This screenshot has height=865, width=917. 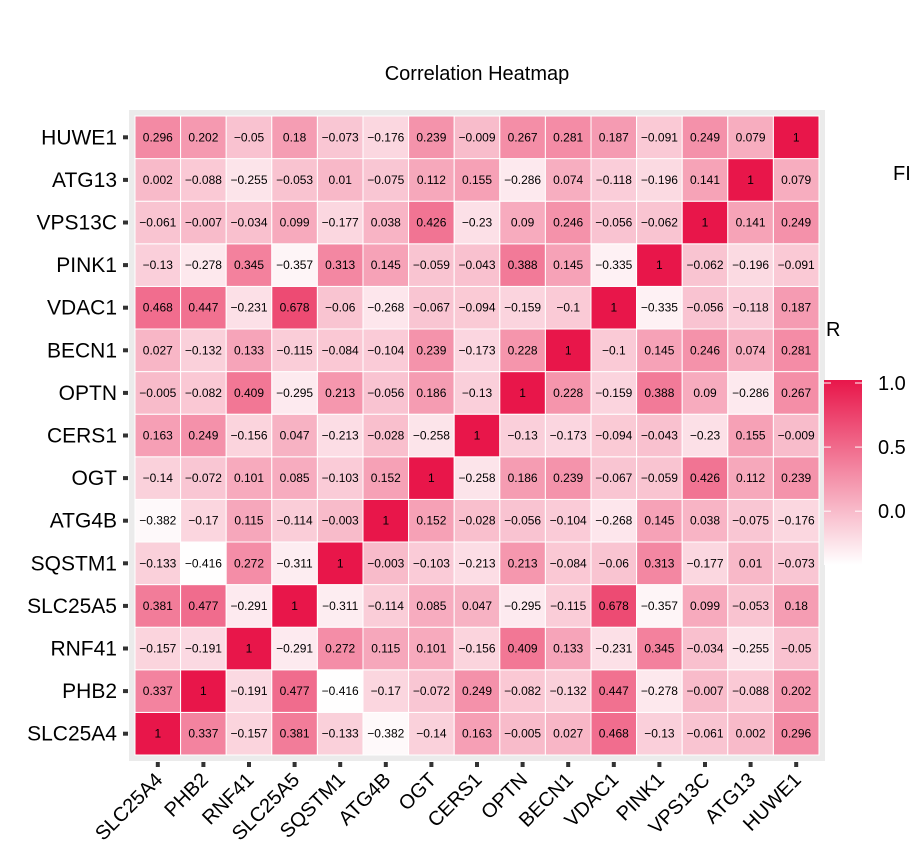 What do you see at coordinates (249, 393) in the screenshot?
I see `cell-value-label: 0.409` at bounding box center [249, 393].